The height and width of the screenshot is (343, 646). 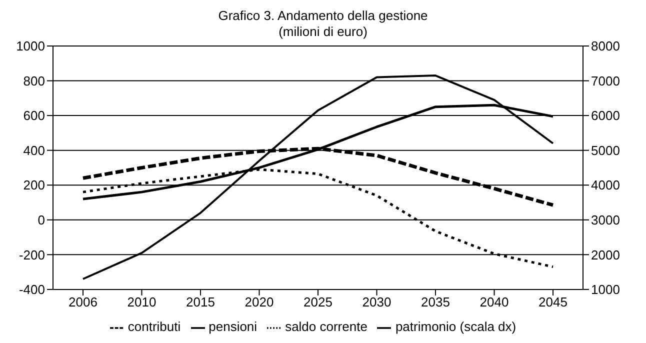 What do you see at coordinates (200, 302) in the screenshot?
I see `x-tick-label: 2015` at bounding box center [200, 302].